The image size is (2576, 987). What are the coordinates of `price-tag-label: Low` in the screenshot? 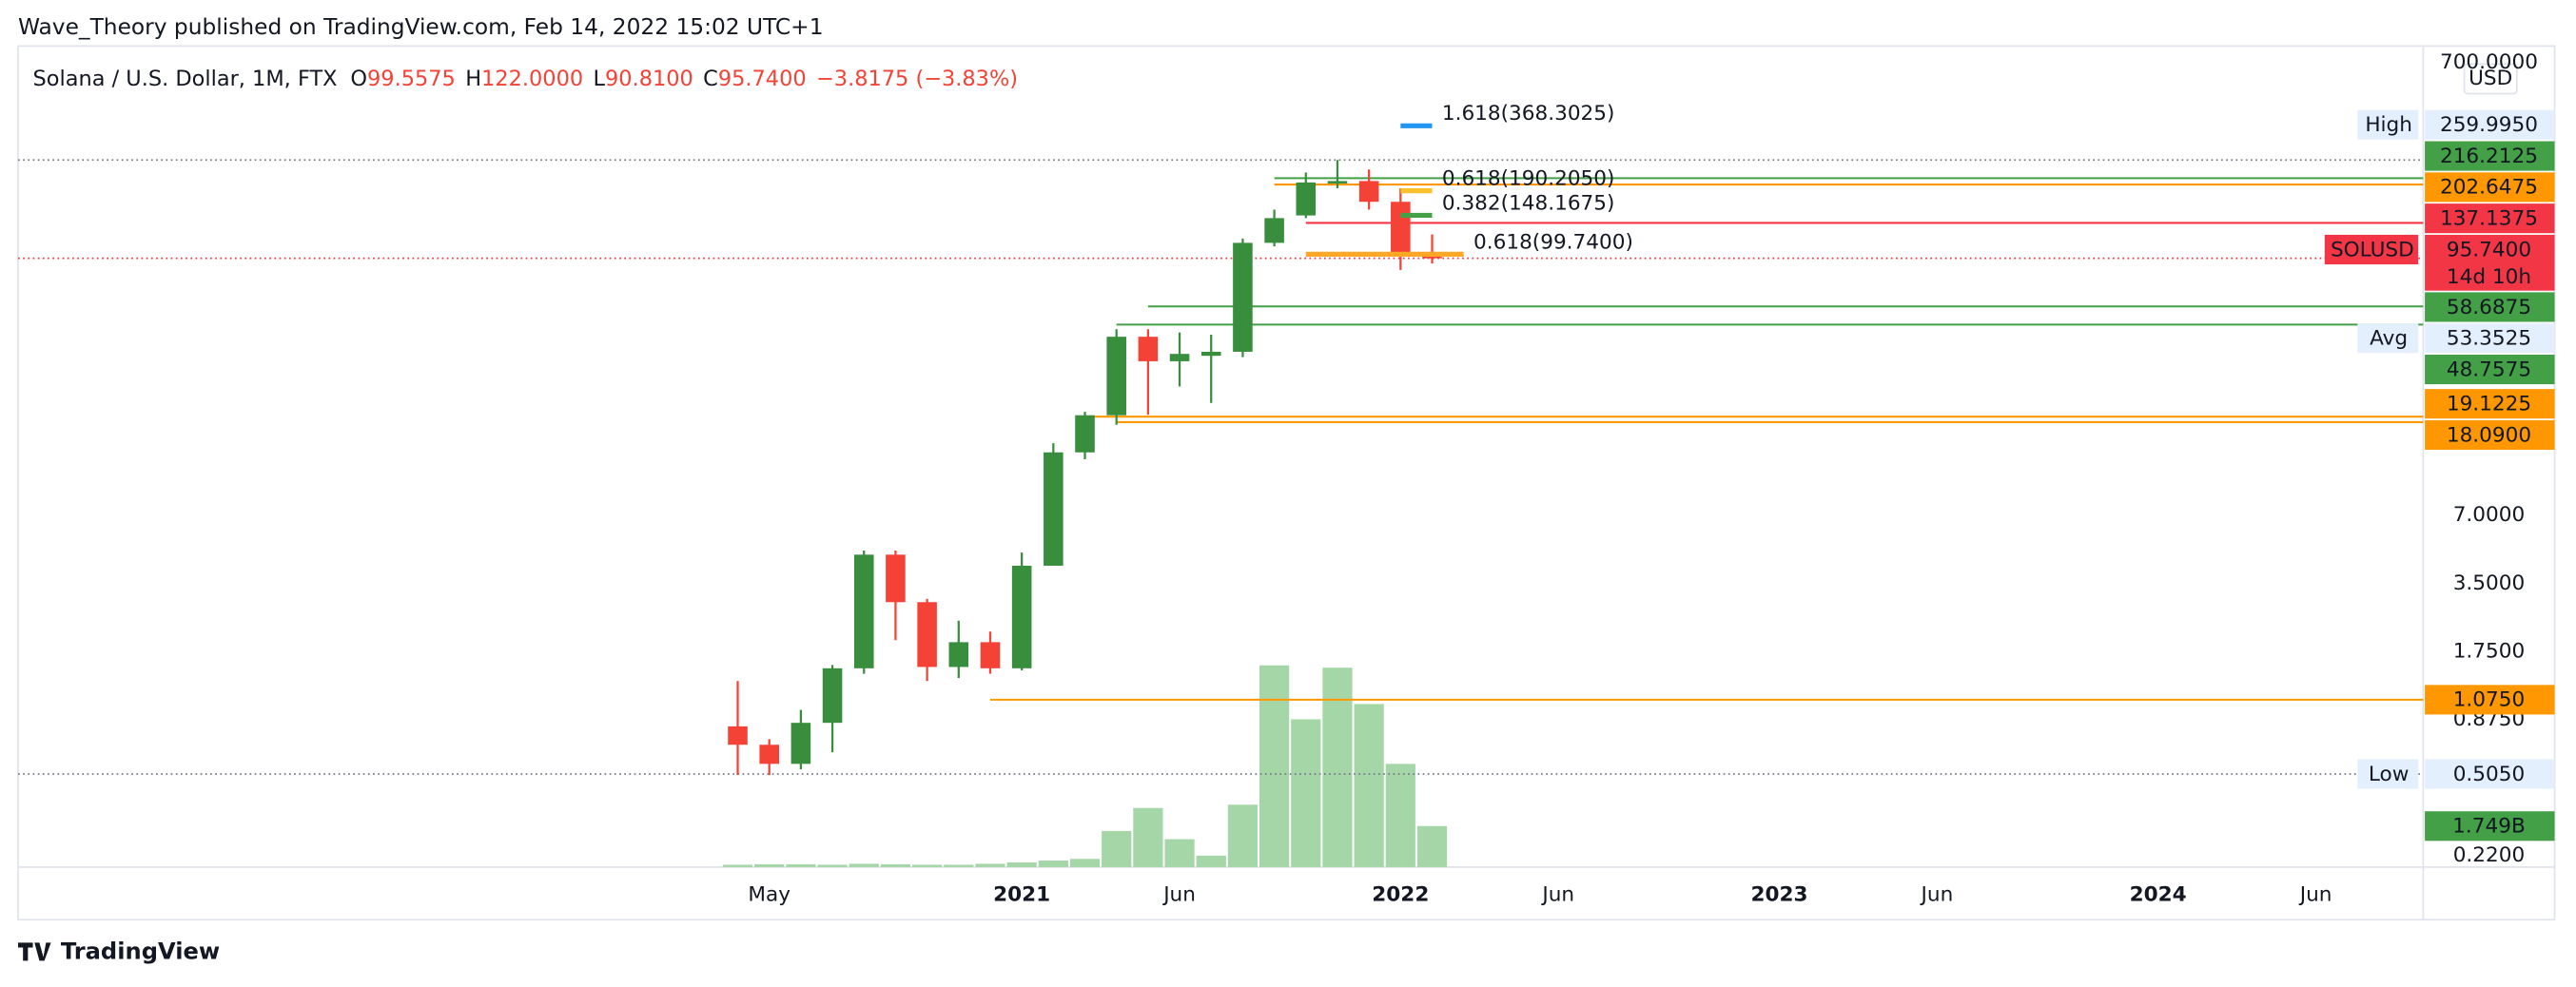 It's located at (2390, 775).